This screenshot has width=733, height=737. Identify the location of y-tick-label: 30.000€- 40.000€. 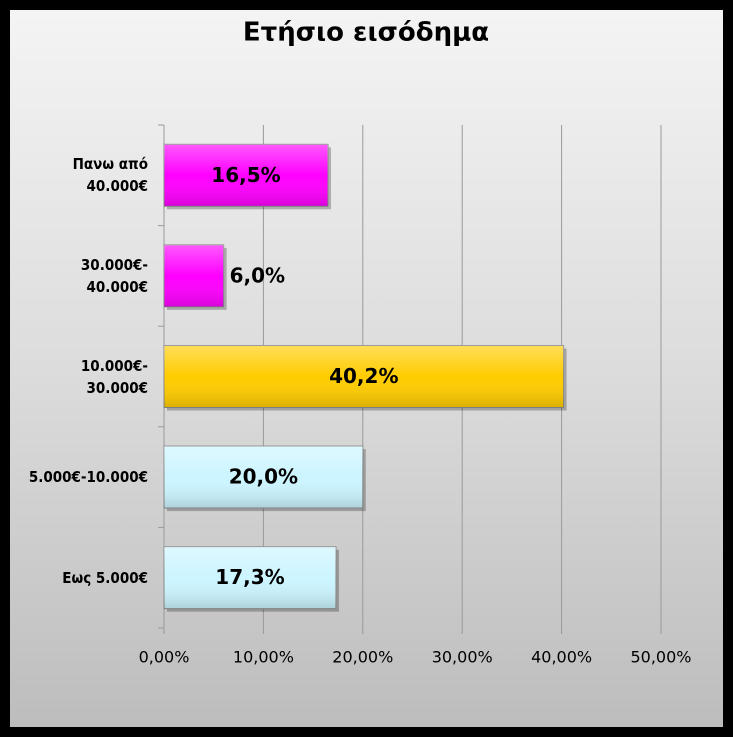
(114, 275).